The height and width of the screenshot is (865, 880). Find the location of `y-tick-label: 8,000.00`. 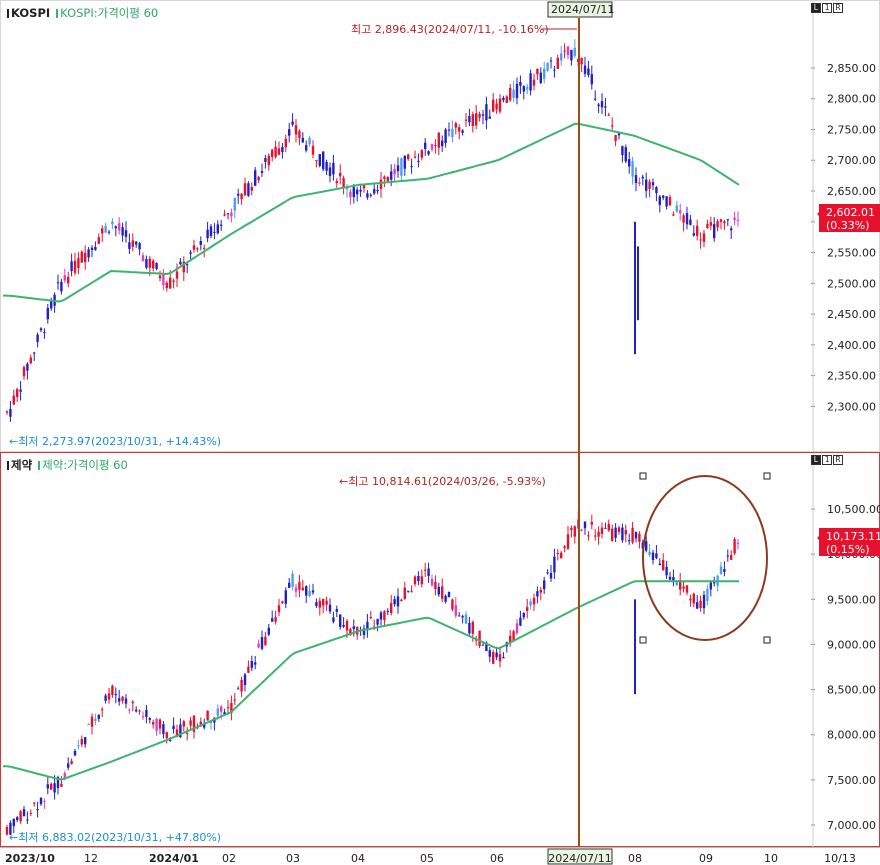

y-tick-label: 8,000.00 is located at coordinates (851, 735).